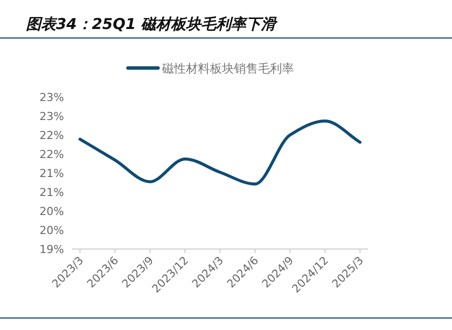 This screenshot has width=452, height=330. What do you see at coordinates (220, 152) in the screenshot?
I see `line-series` at bounding box center [220, 152].